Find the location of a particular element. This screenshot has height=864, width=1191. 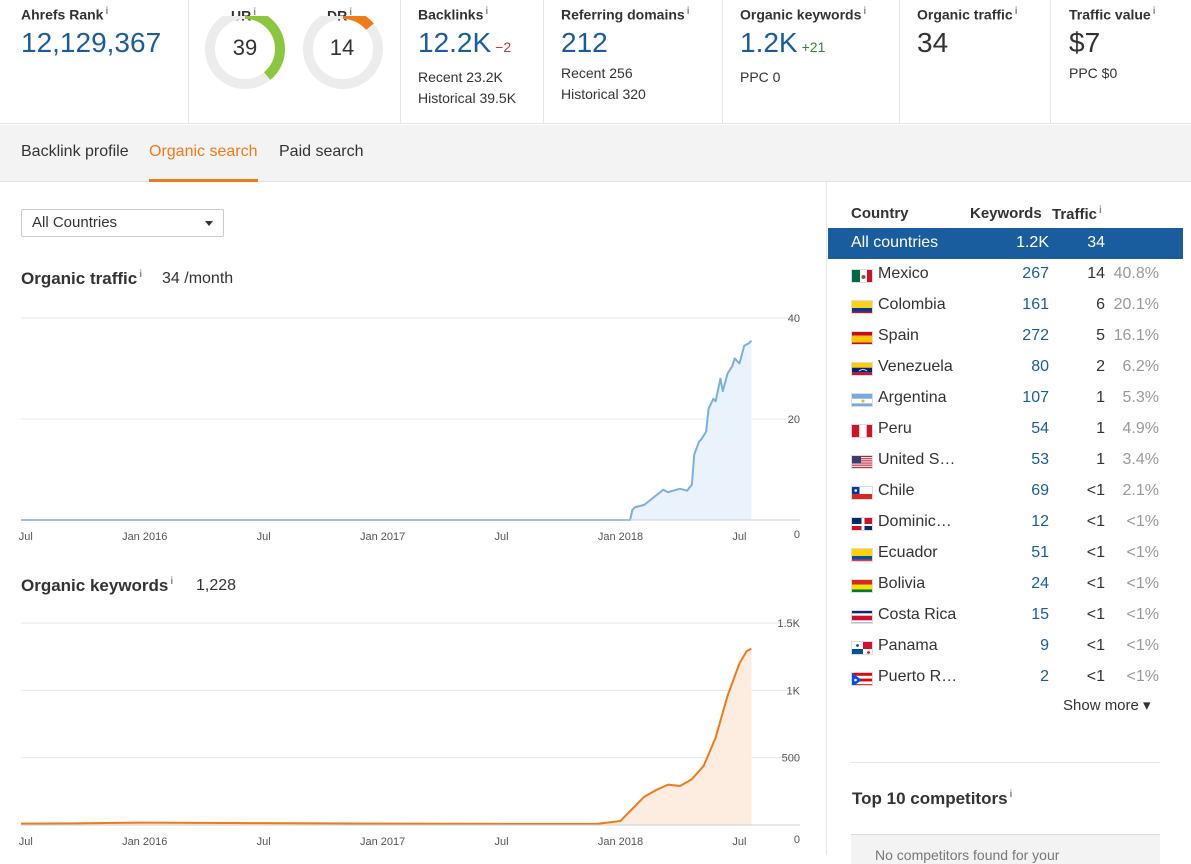

country-name: Costa Rica is located at coordinates (919, 615).